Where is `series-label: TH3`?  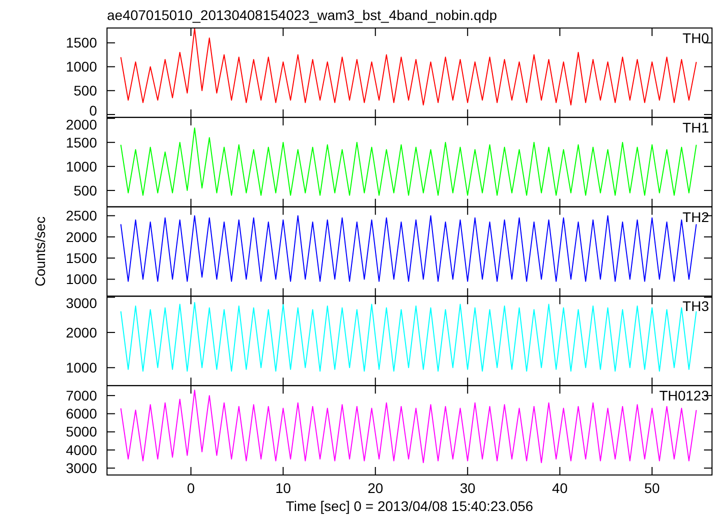
series-label: TH3 is located at coordinates (696, 306).